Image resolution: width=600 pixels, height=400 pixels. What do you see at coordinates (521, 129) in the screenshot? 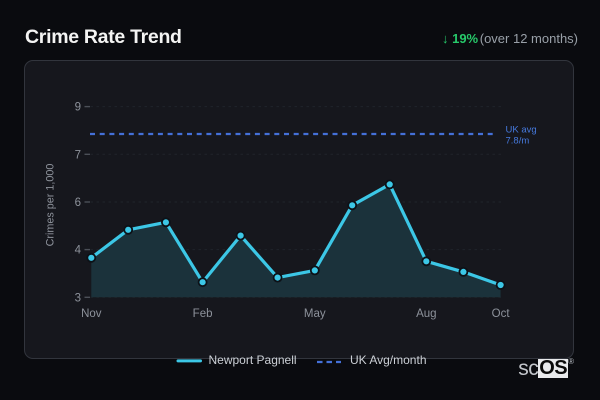
I see `svg-text: UK avg` at bounding box center [521, 129].